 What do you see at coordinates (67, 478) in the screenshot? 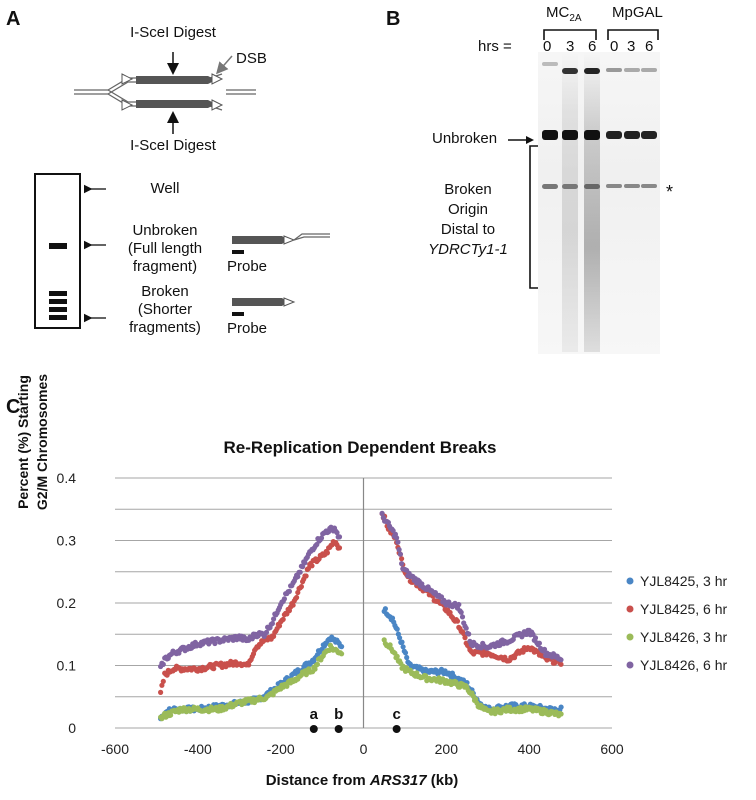
I see `y-tick-label: 0.4` at bounding box center [67, 478].